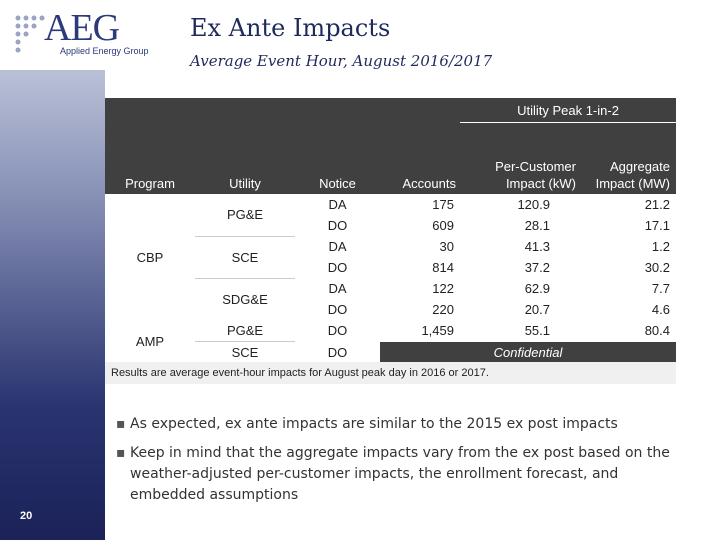  I want to click on aggregate-impact: 17.1, so click(657, 225).